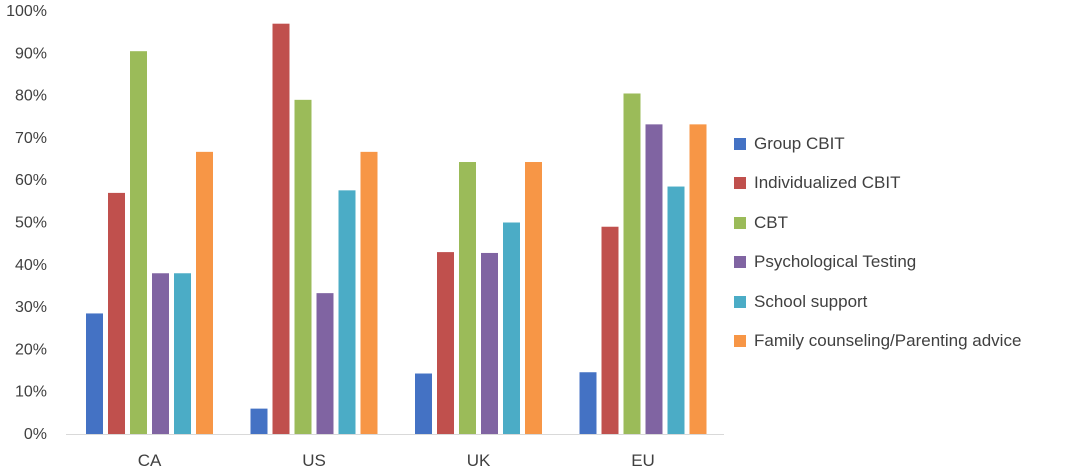 Image resolution: width=1084 pixels, height=472 pixels. I want to click on category-label: UK, so click(479, 460).